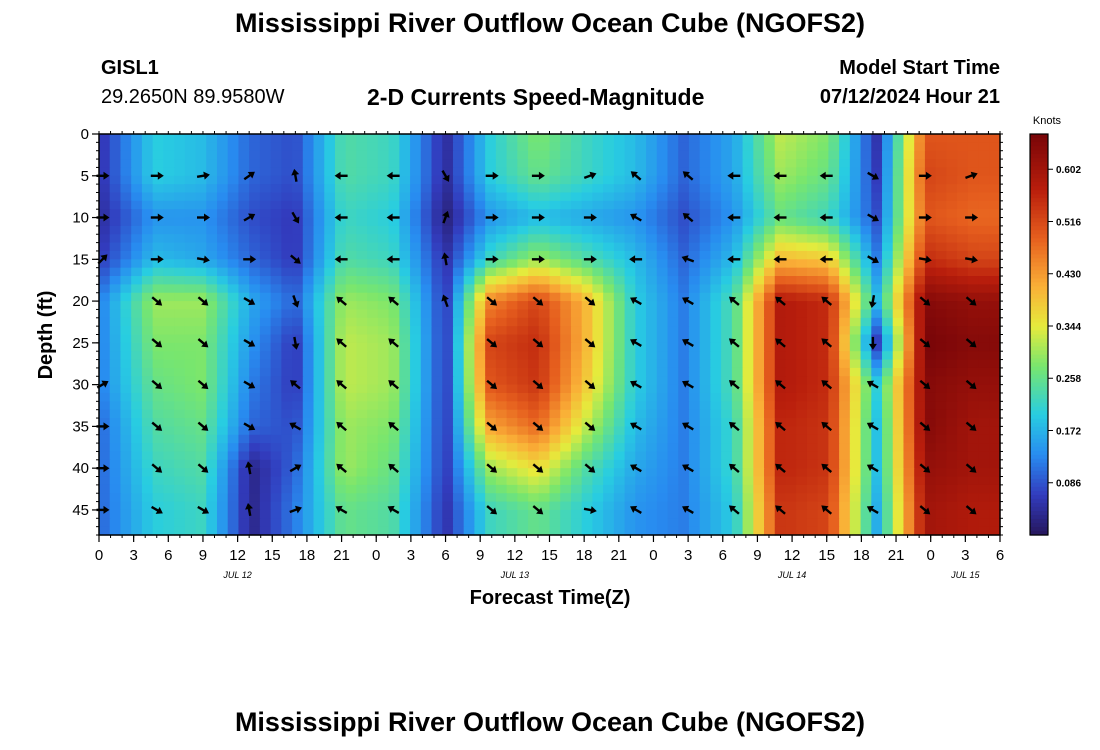 The height and width of the screenshot is (750, 1100). Describe the element at coordinates (1068, 484) in the screenshot. I see `colorbar-tick-label: 0.086` at that location.